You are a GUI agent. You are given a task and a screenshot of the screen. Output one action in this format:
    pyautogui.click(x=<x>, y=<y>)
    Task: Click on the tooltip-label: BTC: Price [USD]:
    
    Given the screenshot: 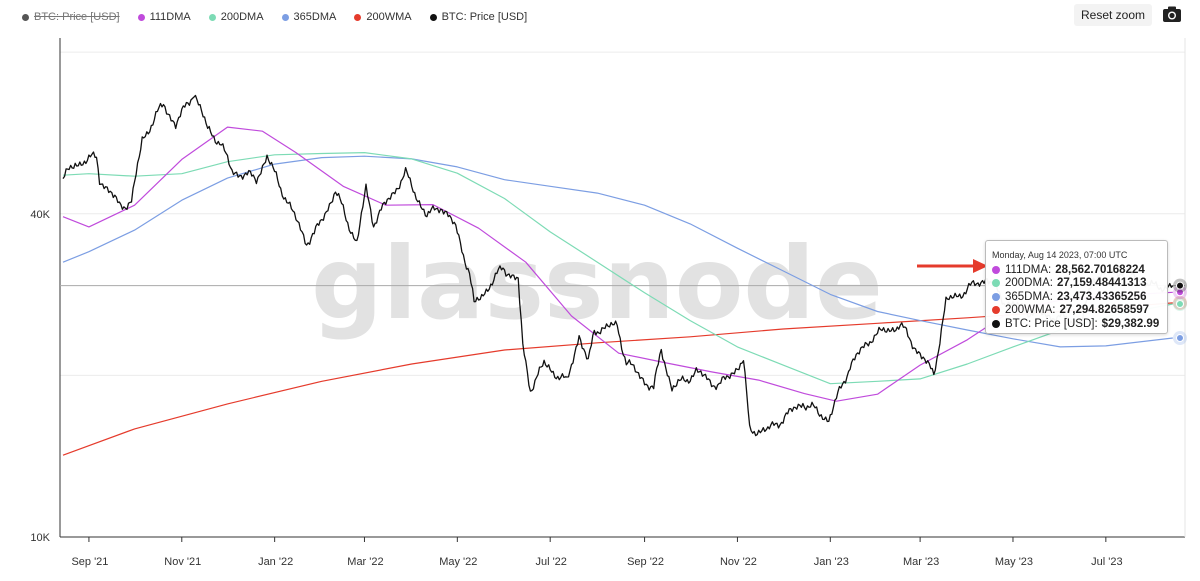 What is the action you would take?
    pyautogui.click(x=1051, y=323)
    